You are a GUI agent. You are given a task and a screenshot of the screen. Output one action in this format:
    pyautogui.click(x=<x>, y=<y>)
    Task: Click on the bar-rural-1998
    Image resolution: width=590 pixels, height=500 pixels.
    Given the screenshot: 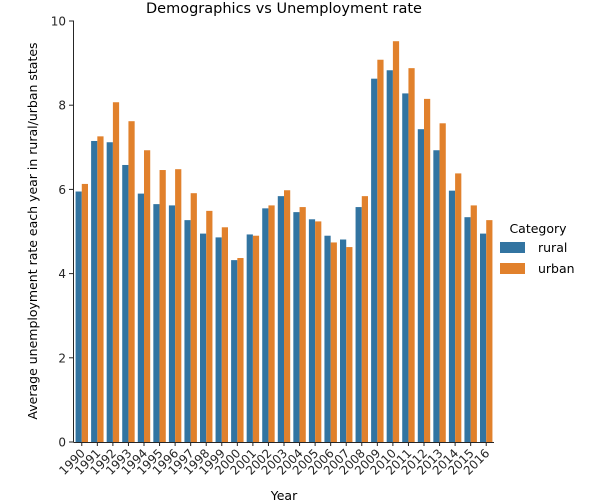 What is the action you would take?
    pyautogui.click(x=203, y=337)
    